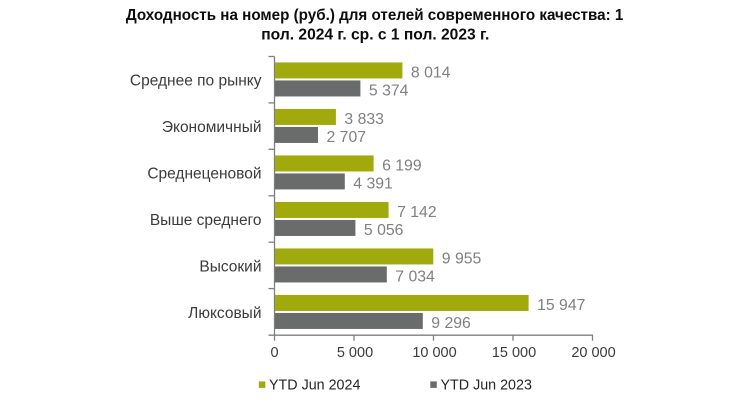 The width and height of the screenshot is (752, 405). What do you see at coordinates (204, 173) in the screenshot?
I see `svg-text: Среднеценовой` at bounding box center [204, 173].